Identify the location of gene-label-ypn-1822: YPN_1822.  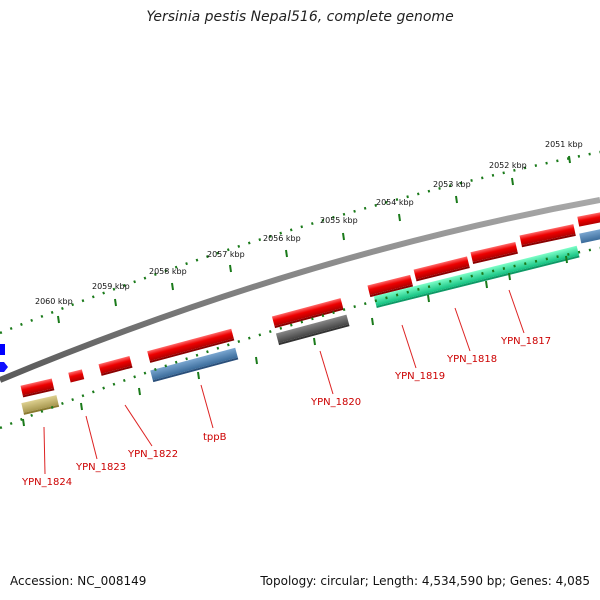
(152, 454).